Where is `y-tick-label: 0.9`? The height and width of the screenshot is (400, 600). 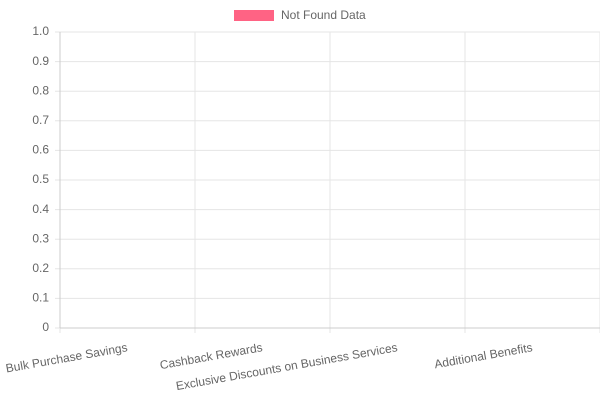
y-tick-label: 0.9 is located at coordinates (40, 61).